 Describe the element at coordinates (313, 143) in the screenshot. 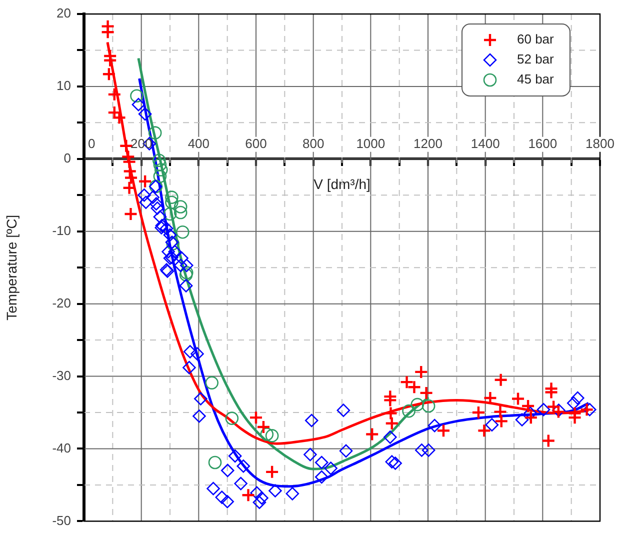

I see `x-tick-label: 800` at that location.